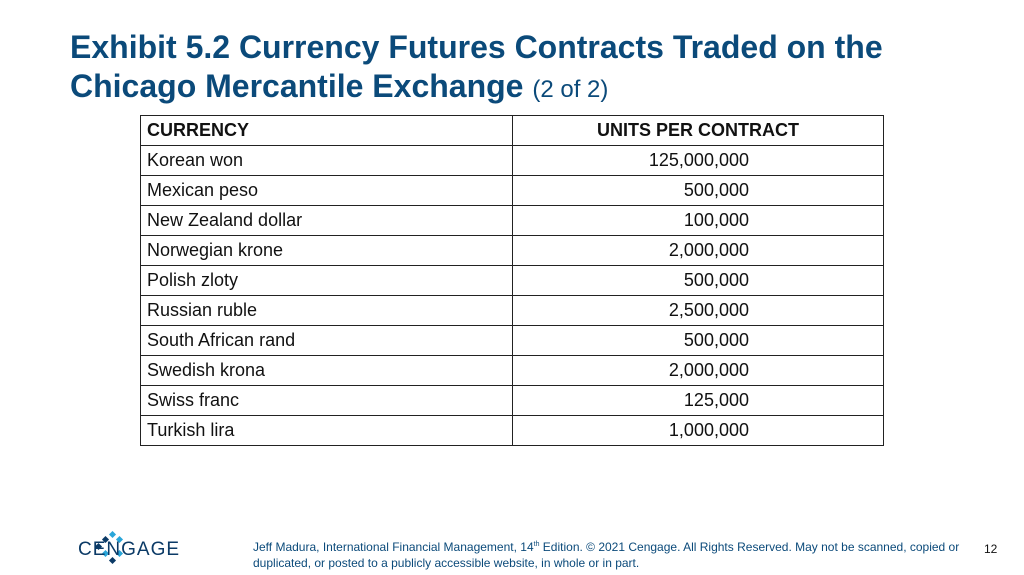 The image size is (1024, 575). I want to click on table-row: Turkish lira 1,000,000, so click(512, 430).